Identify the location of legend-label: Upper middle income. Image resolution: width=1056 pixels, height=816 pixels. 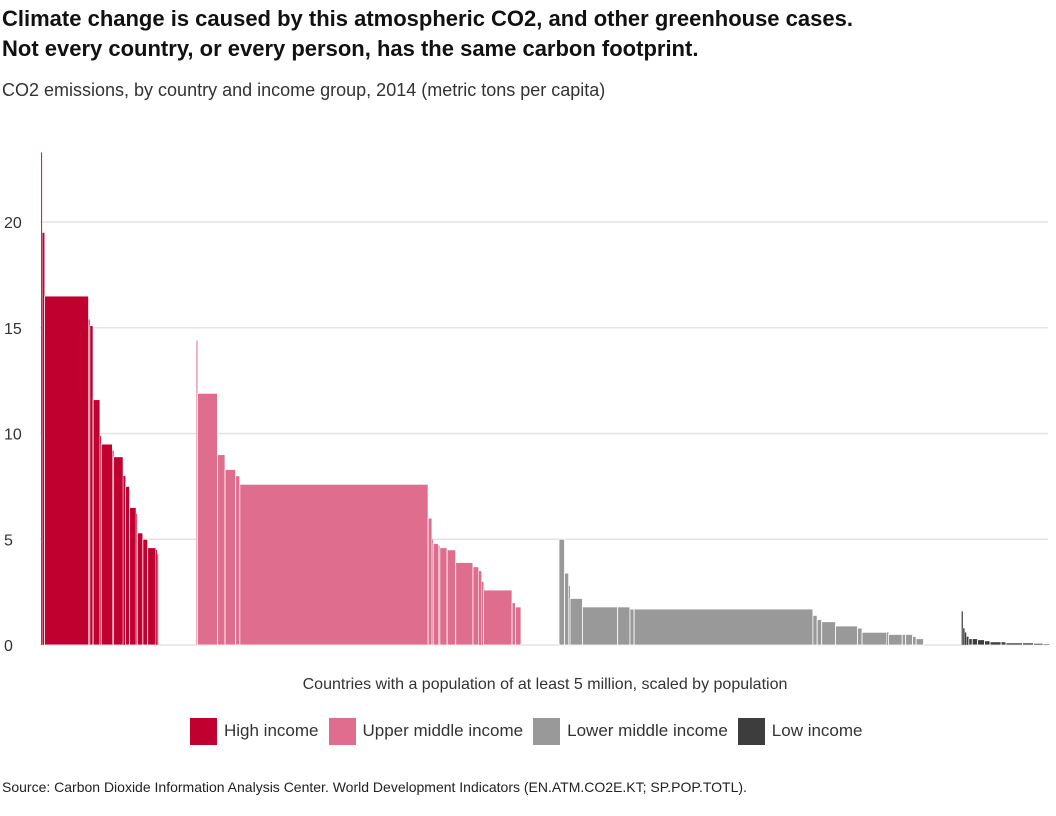
(443, 730).